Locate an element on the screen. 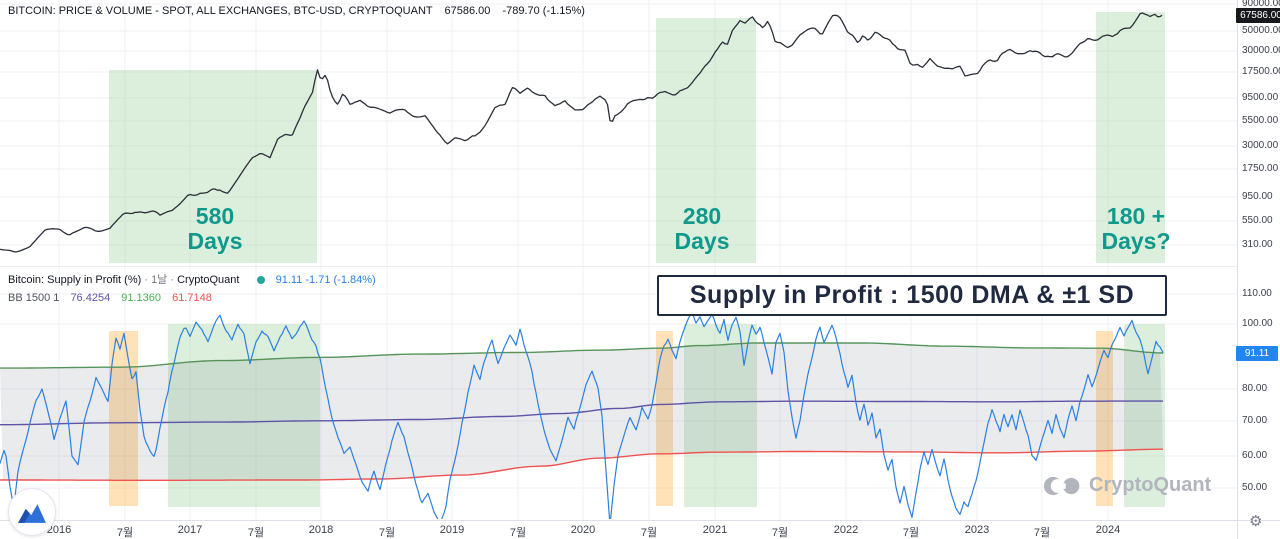  cryptoquant-watermark: CryptoQuant is located at coordinates (1127, 485).